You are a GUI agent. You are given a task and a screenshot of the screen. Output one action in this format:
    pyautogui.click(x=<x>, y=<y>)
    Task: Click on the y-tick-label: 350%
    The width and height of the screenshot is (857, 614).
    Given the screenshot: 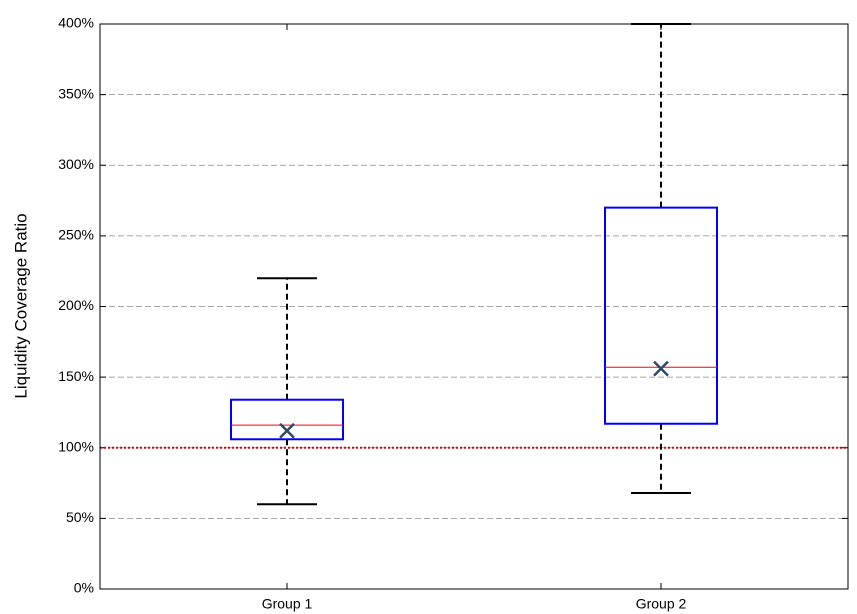 What is the action you would take?
    pyautogui.click(x=76, y=93)
    